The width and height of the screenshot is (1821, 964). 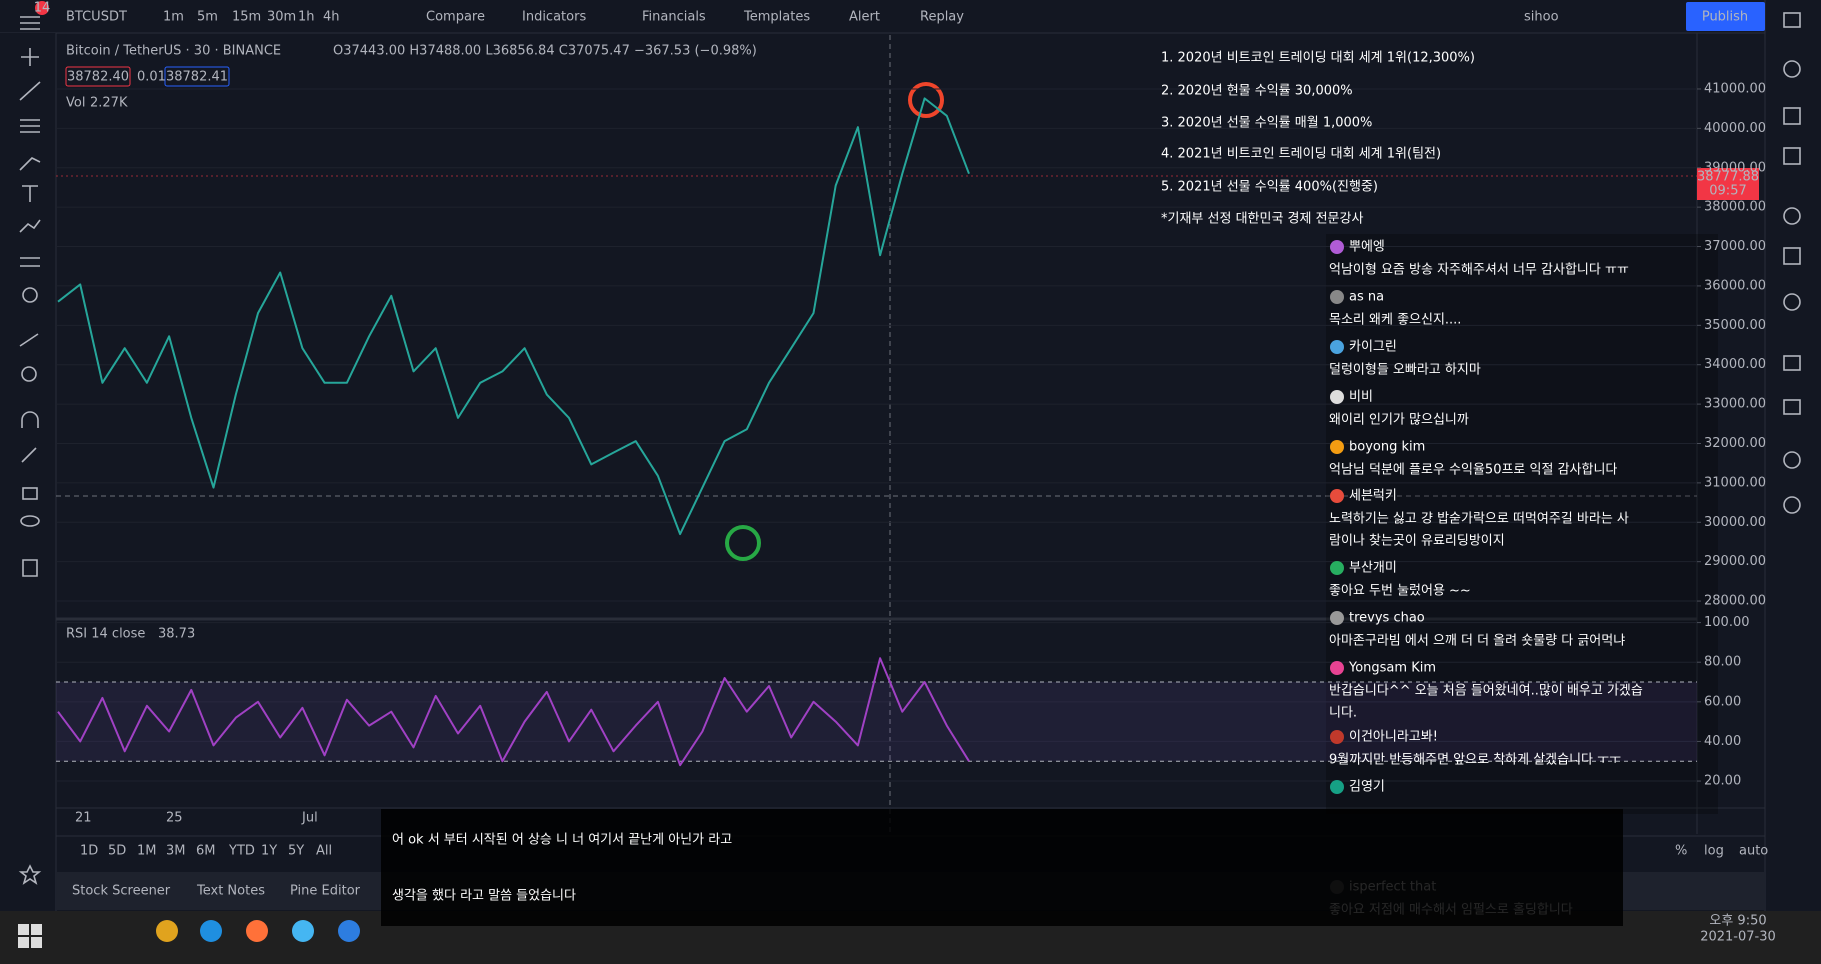 I want to click on menu-icon, so click(x=30, y=23).